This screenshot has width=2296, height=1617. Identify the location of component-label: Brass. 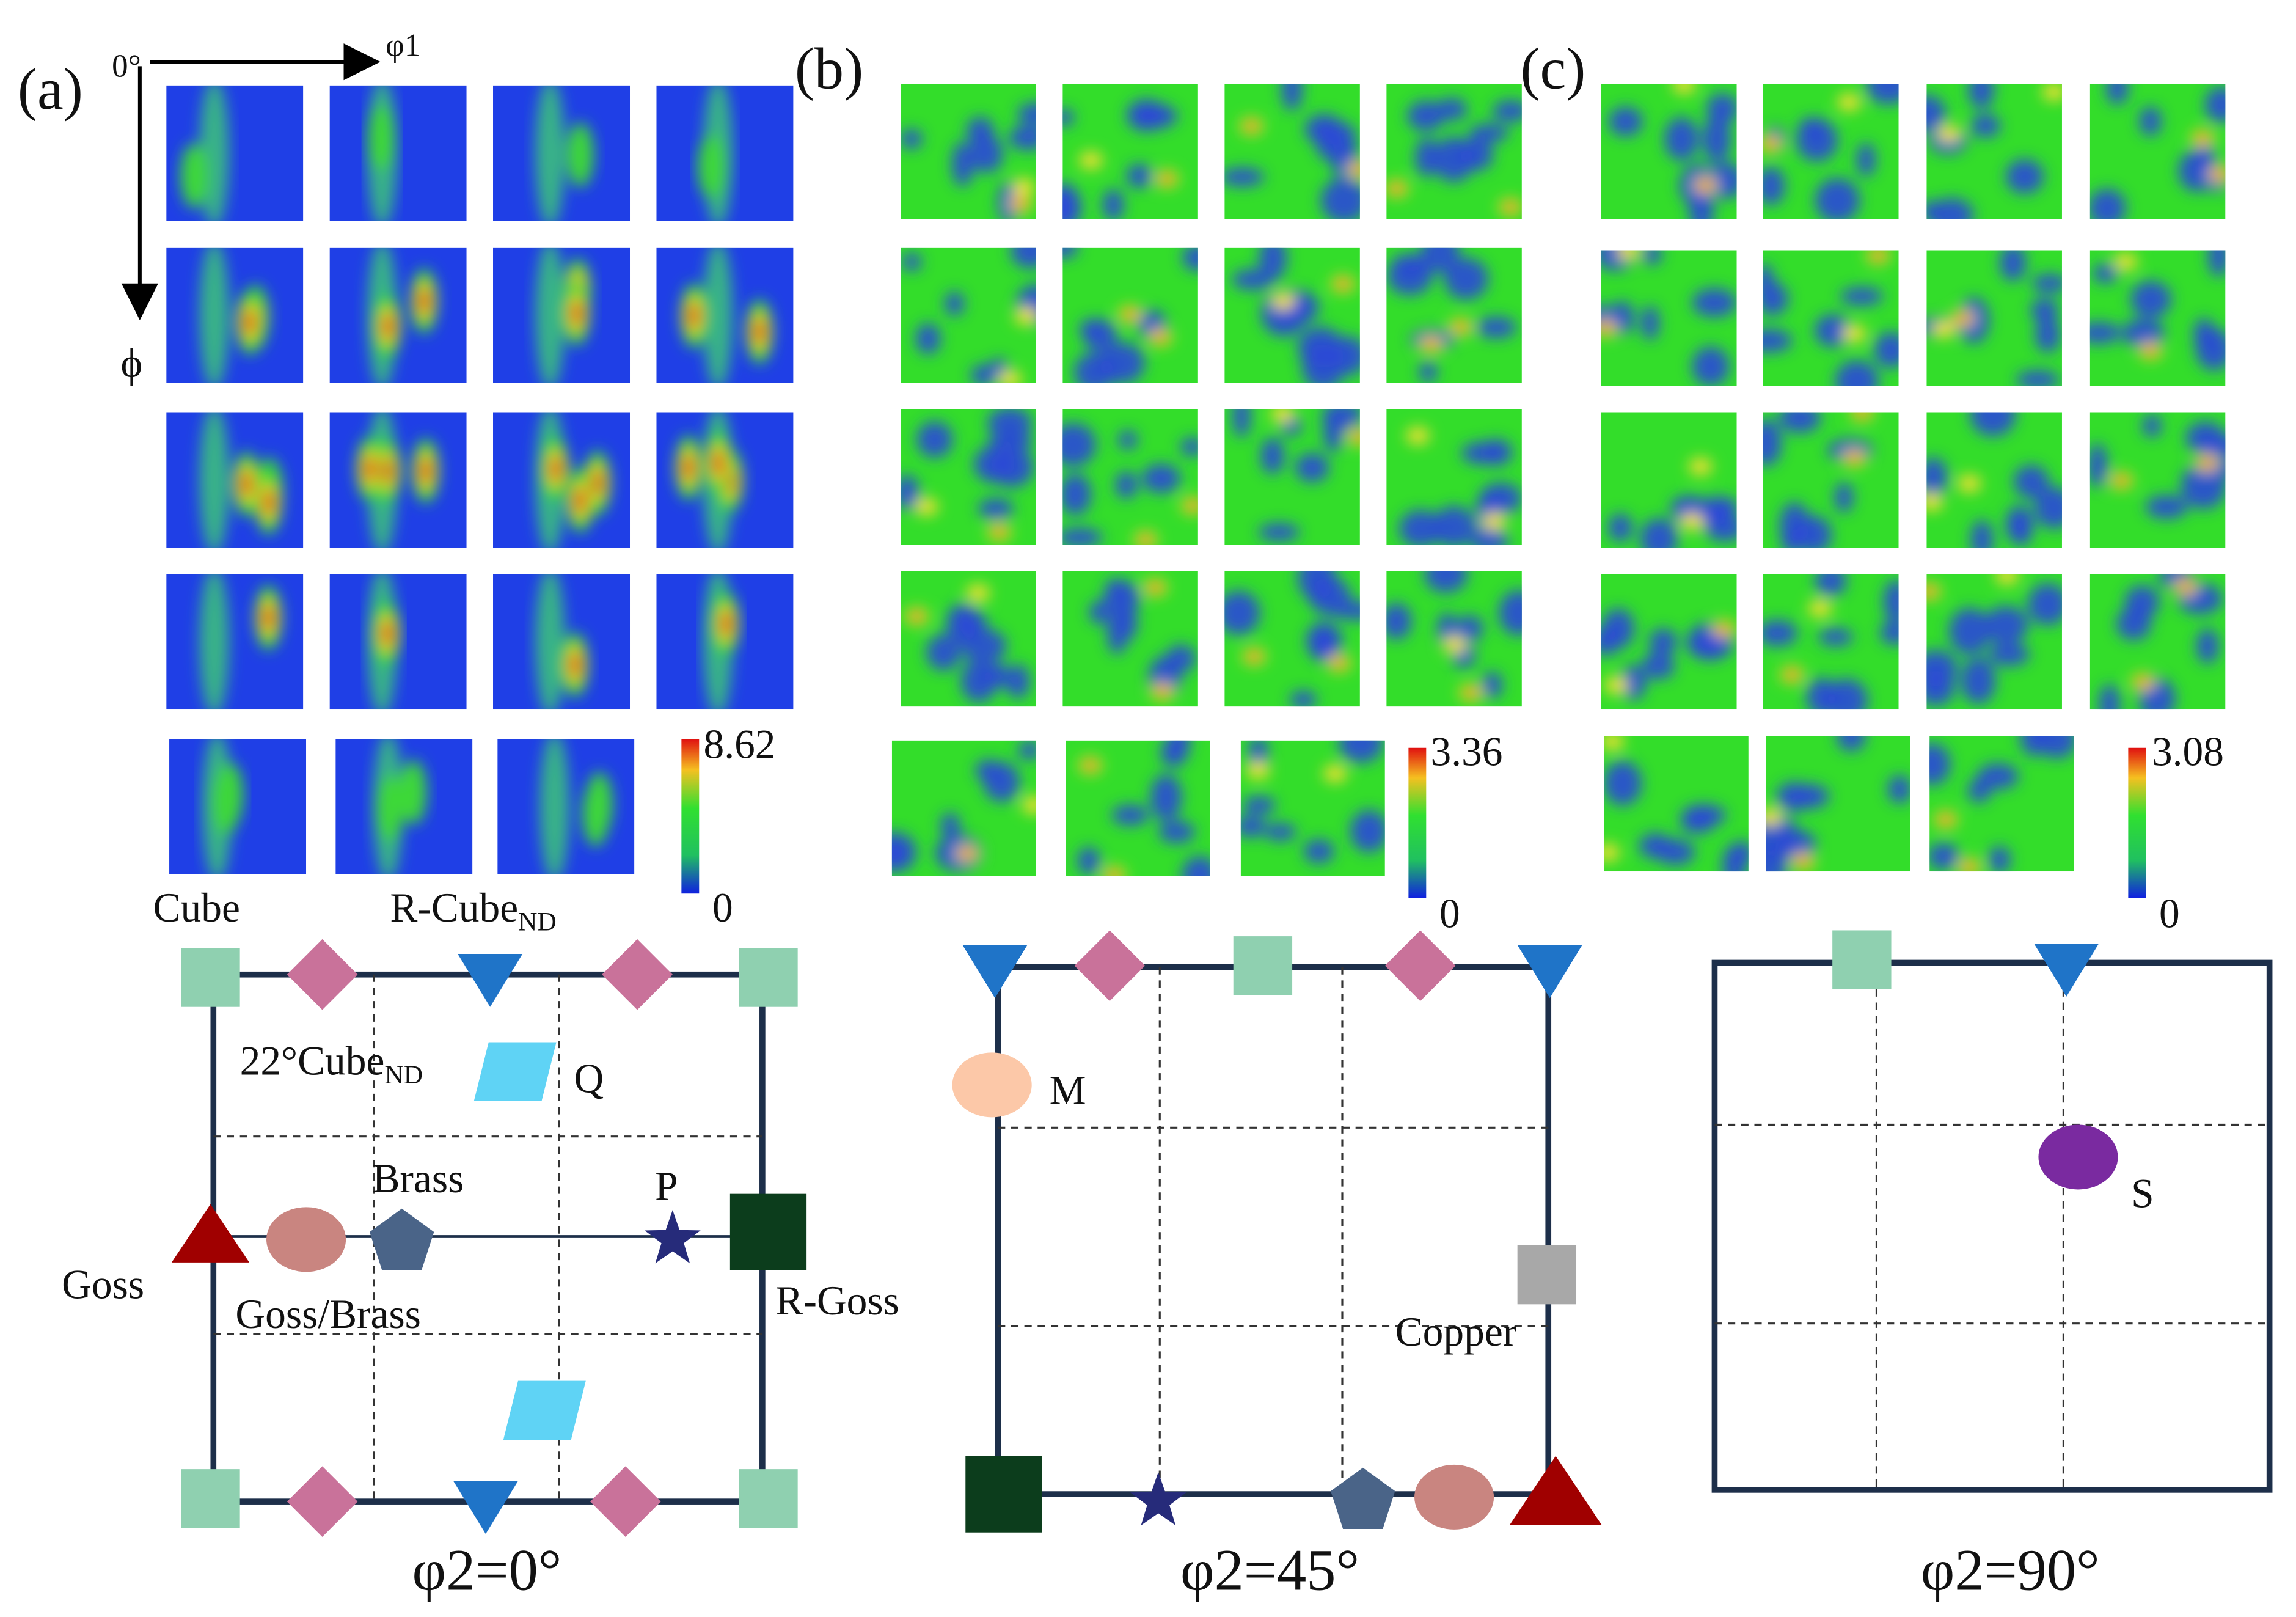
(418, 1179).